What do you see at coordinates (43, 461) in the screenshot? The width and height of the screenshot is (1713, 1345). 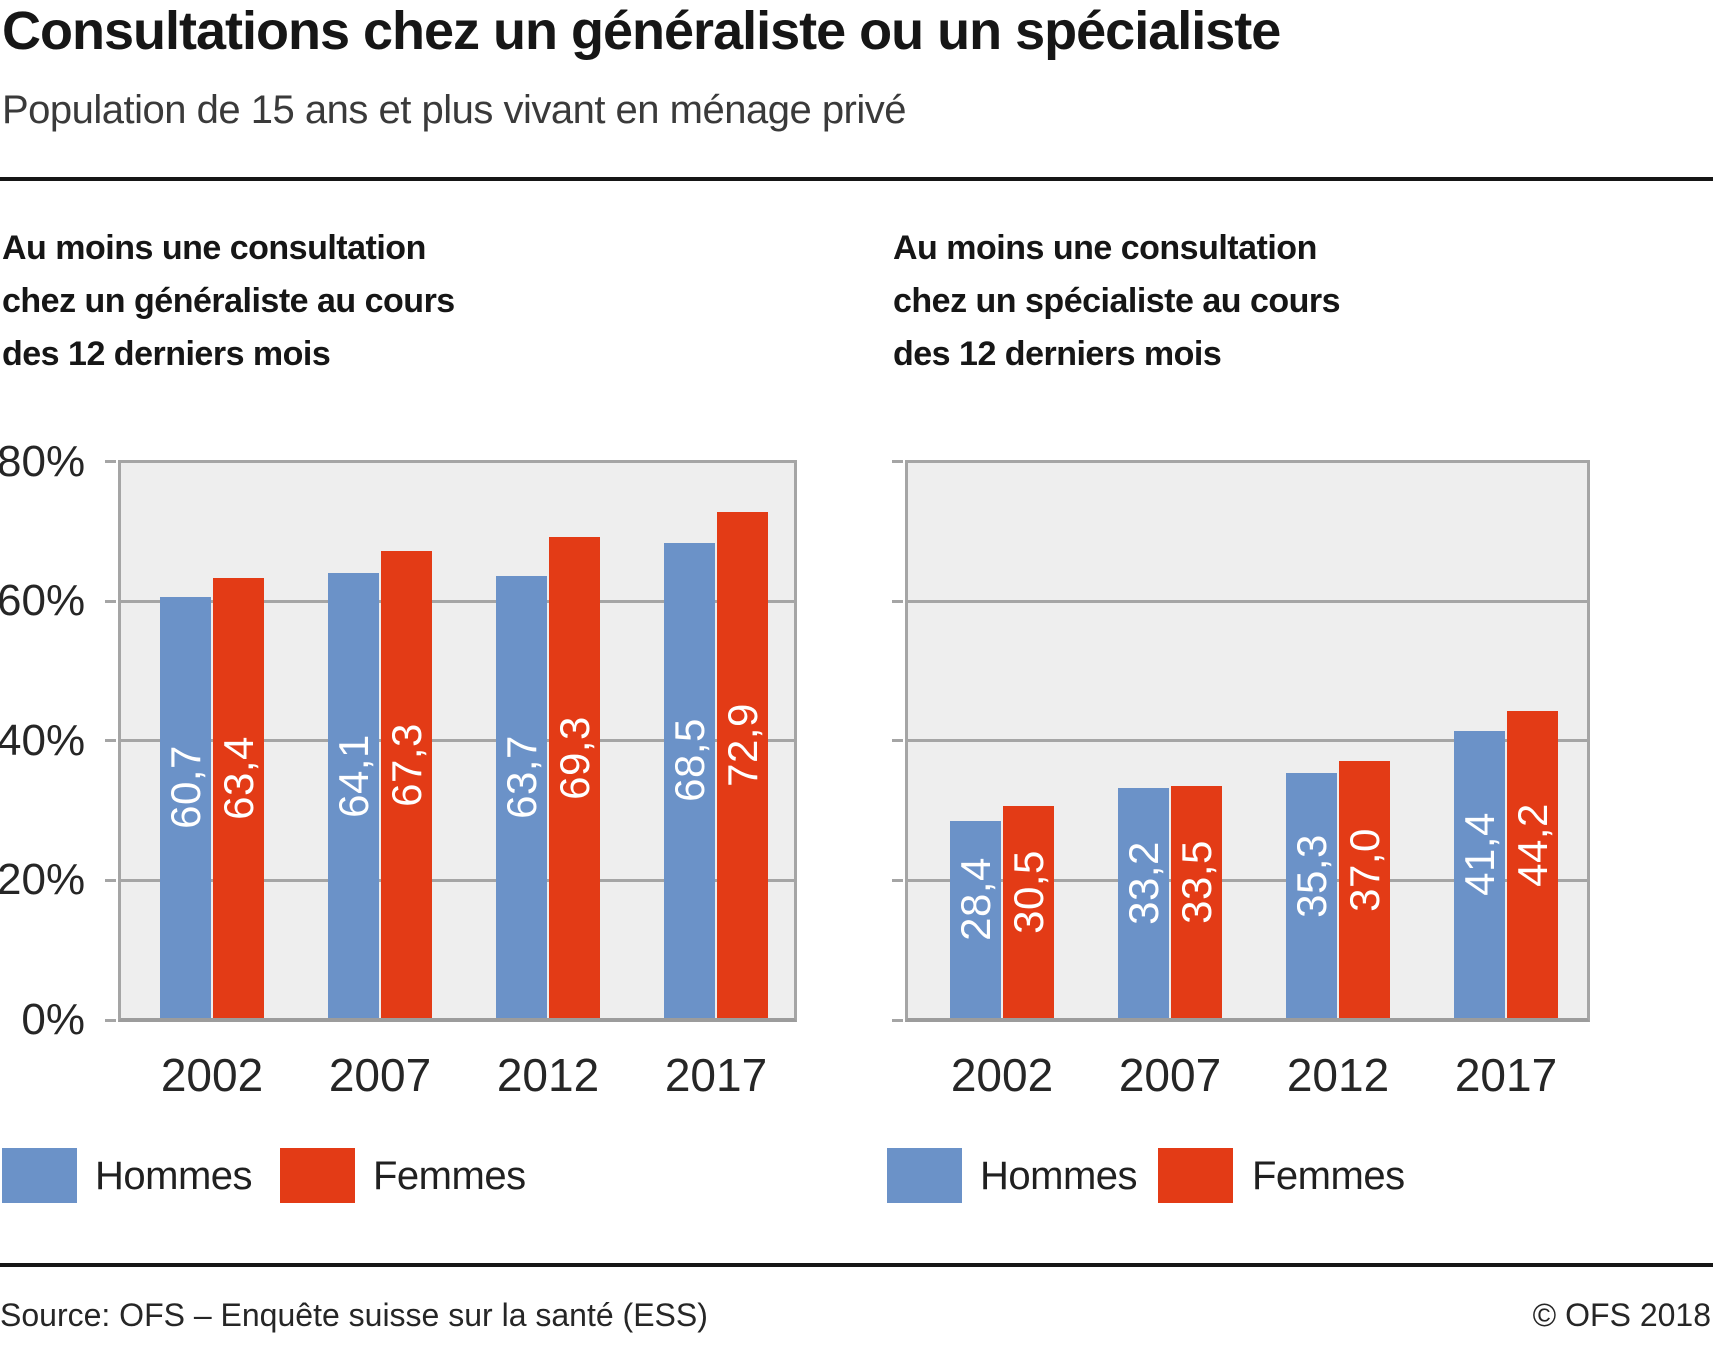 I see `y-tick-label-80: 80%` at bounding box center [43, 461].